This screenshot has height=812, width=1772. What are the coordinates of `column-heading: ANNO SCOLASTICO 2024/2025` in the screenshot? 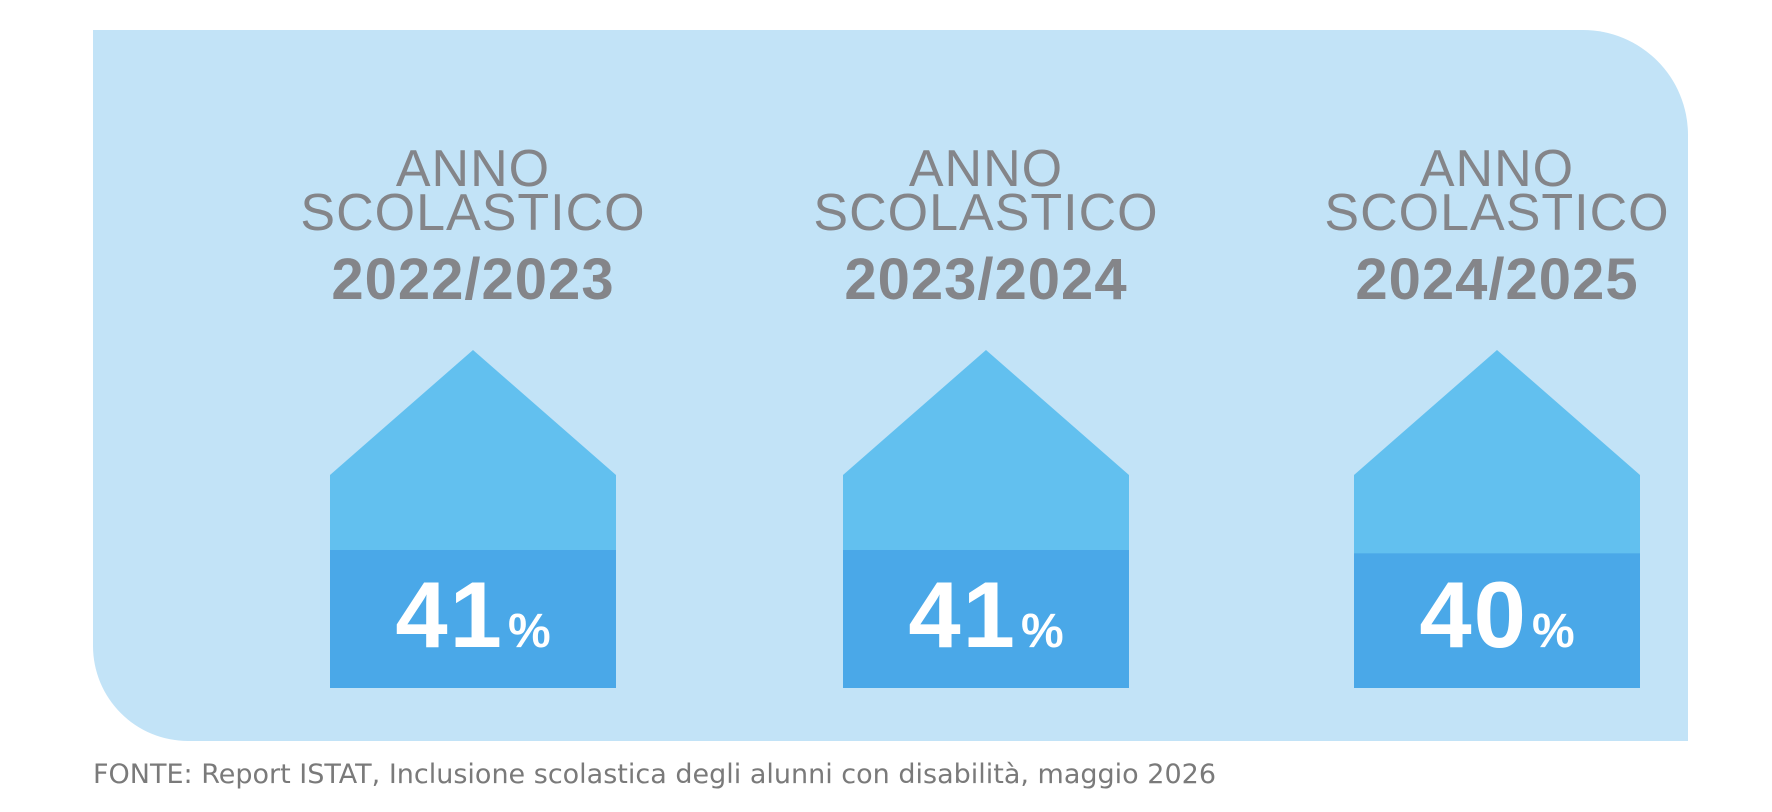 It's located at (1497, 226).